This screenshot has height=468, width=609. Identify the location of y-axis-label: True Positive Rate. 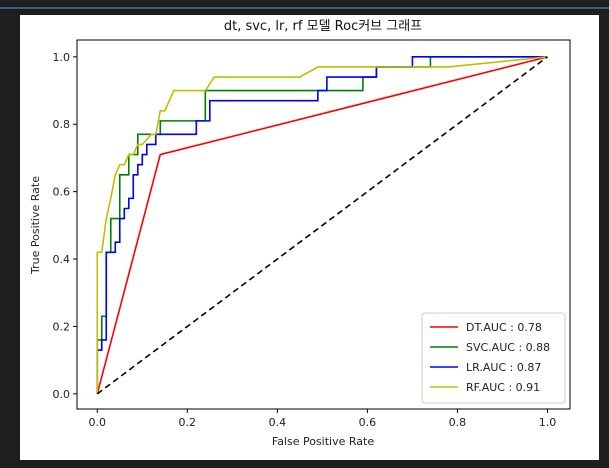
(35, 225).